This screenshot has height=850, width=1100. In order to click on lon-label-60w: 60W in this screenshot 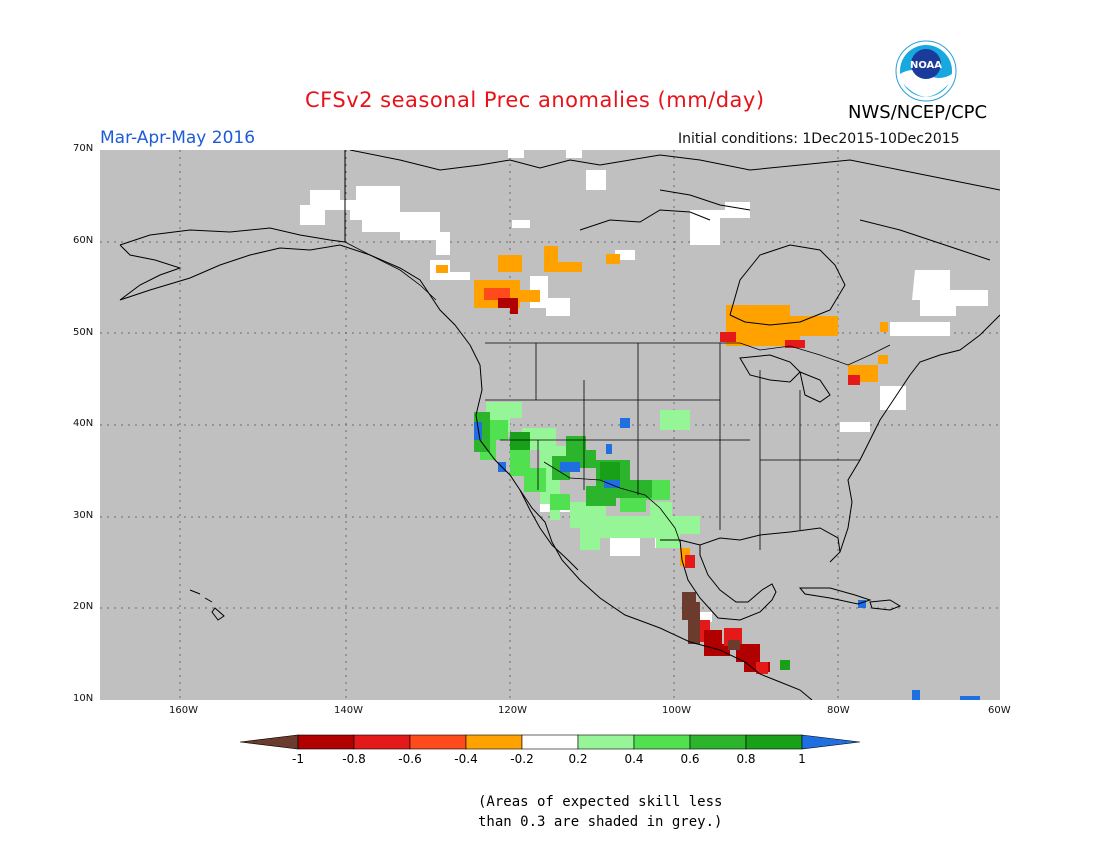, I will do `click(999, 710)`.